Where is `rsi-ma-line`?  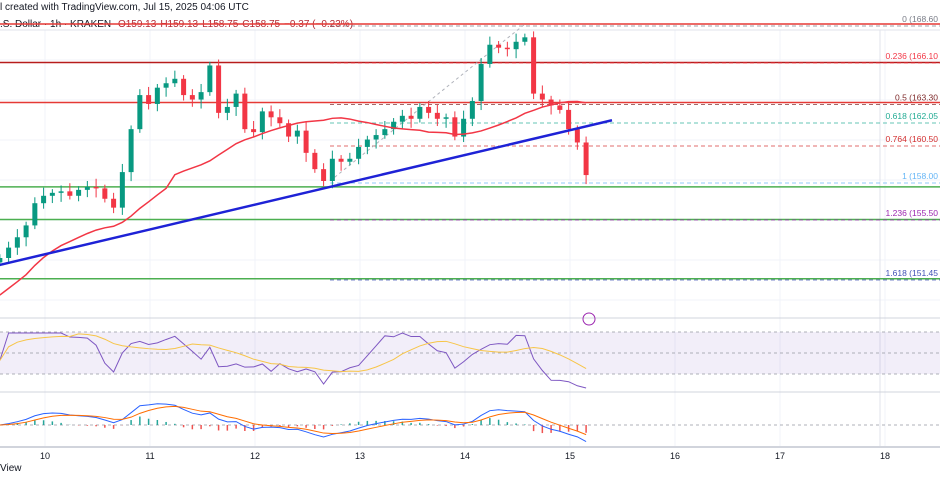 rsi-ma-line is located at coordinates (293, 353).